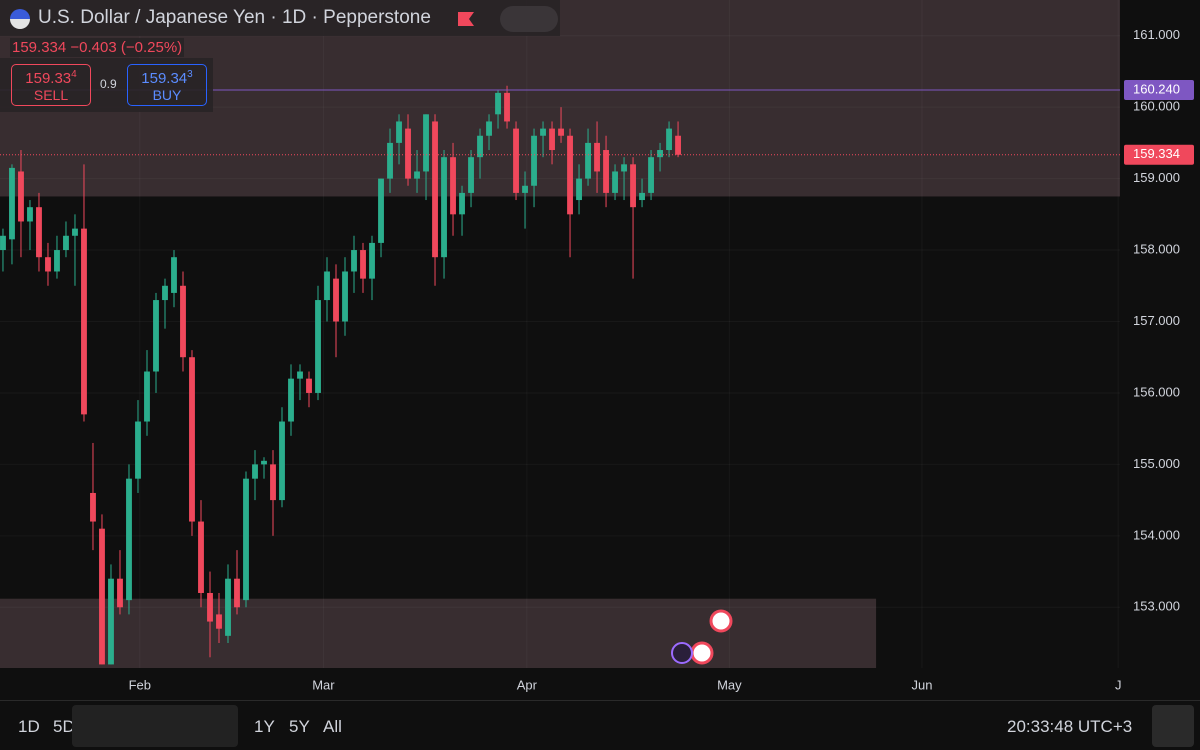 This screenshot has height=750, width=1200. What do you see at coordinates (140, 684) in the screenshot?
I see `x-tick-label: Feb` at bounding box center [140, 684].